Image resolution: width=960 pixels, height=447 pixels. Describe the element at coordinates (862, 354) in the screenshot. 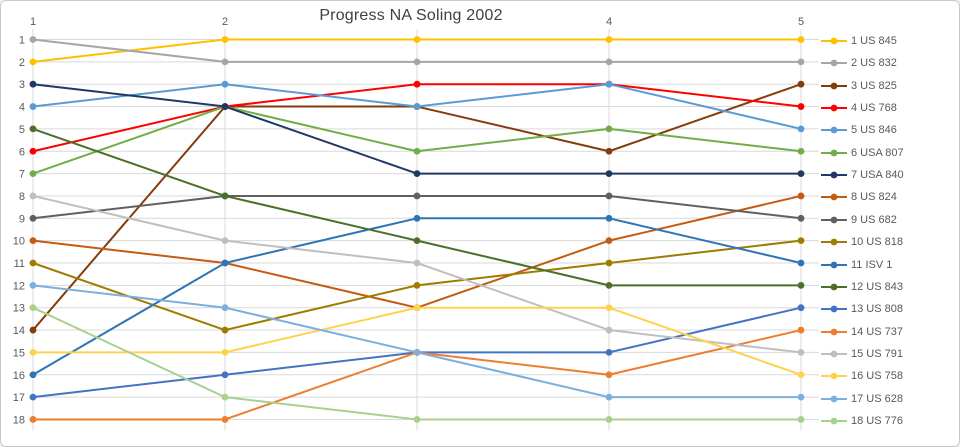

I see `legend-item: 15 US 791` at that location.